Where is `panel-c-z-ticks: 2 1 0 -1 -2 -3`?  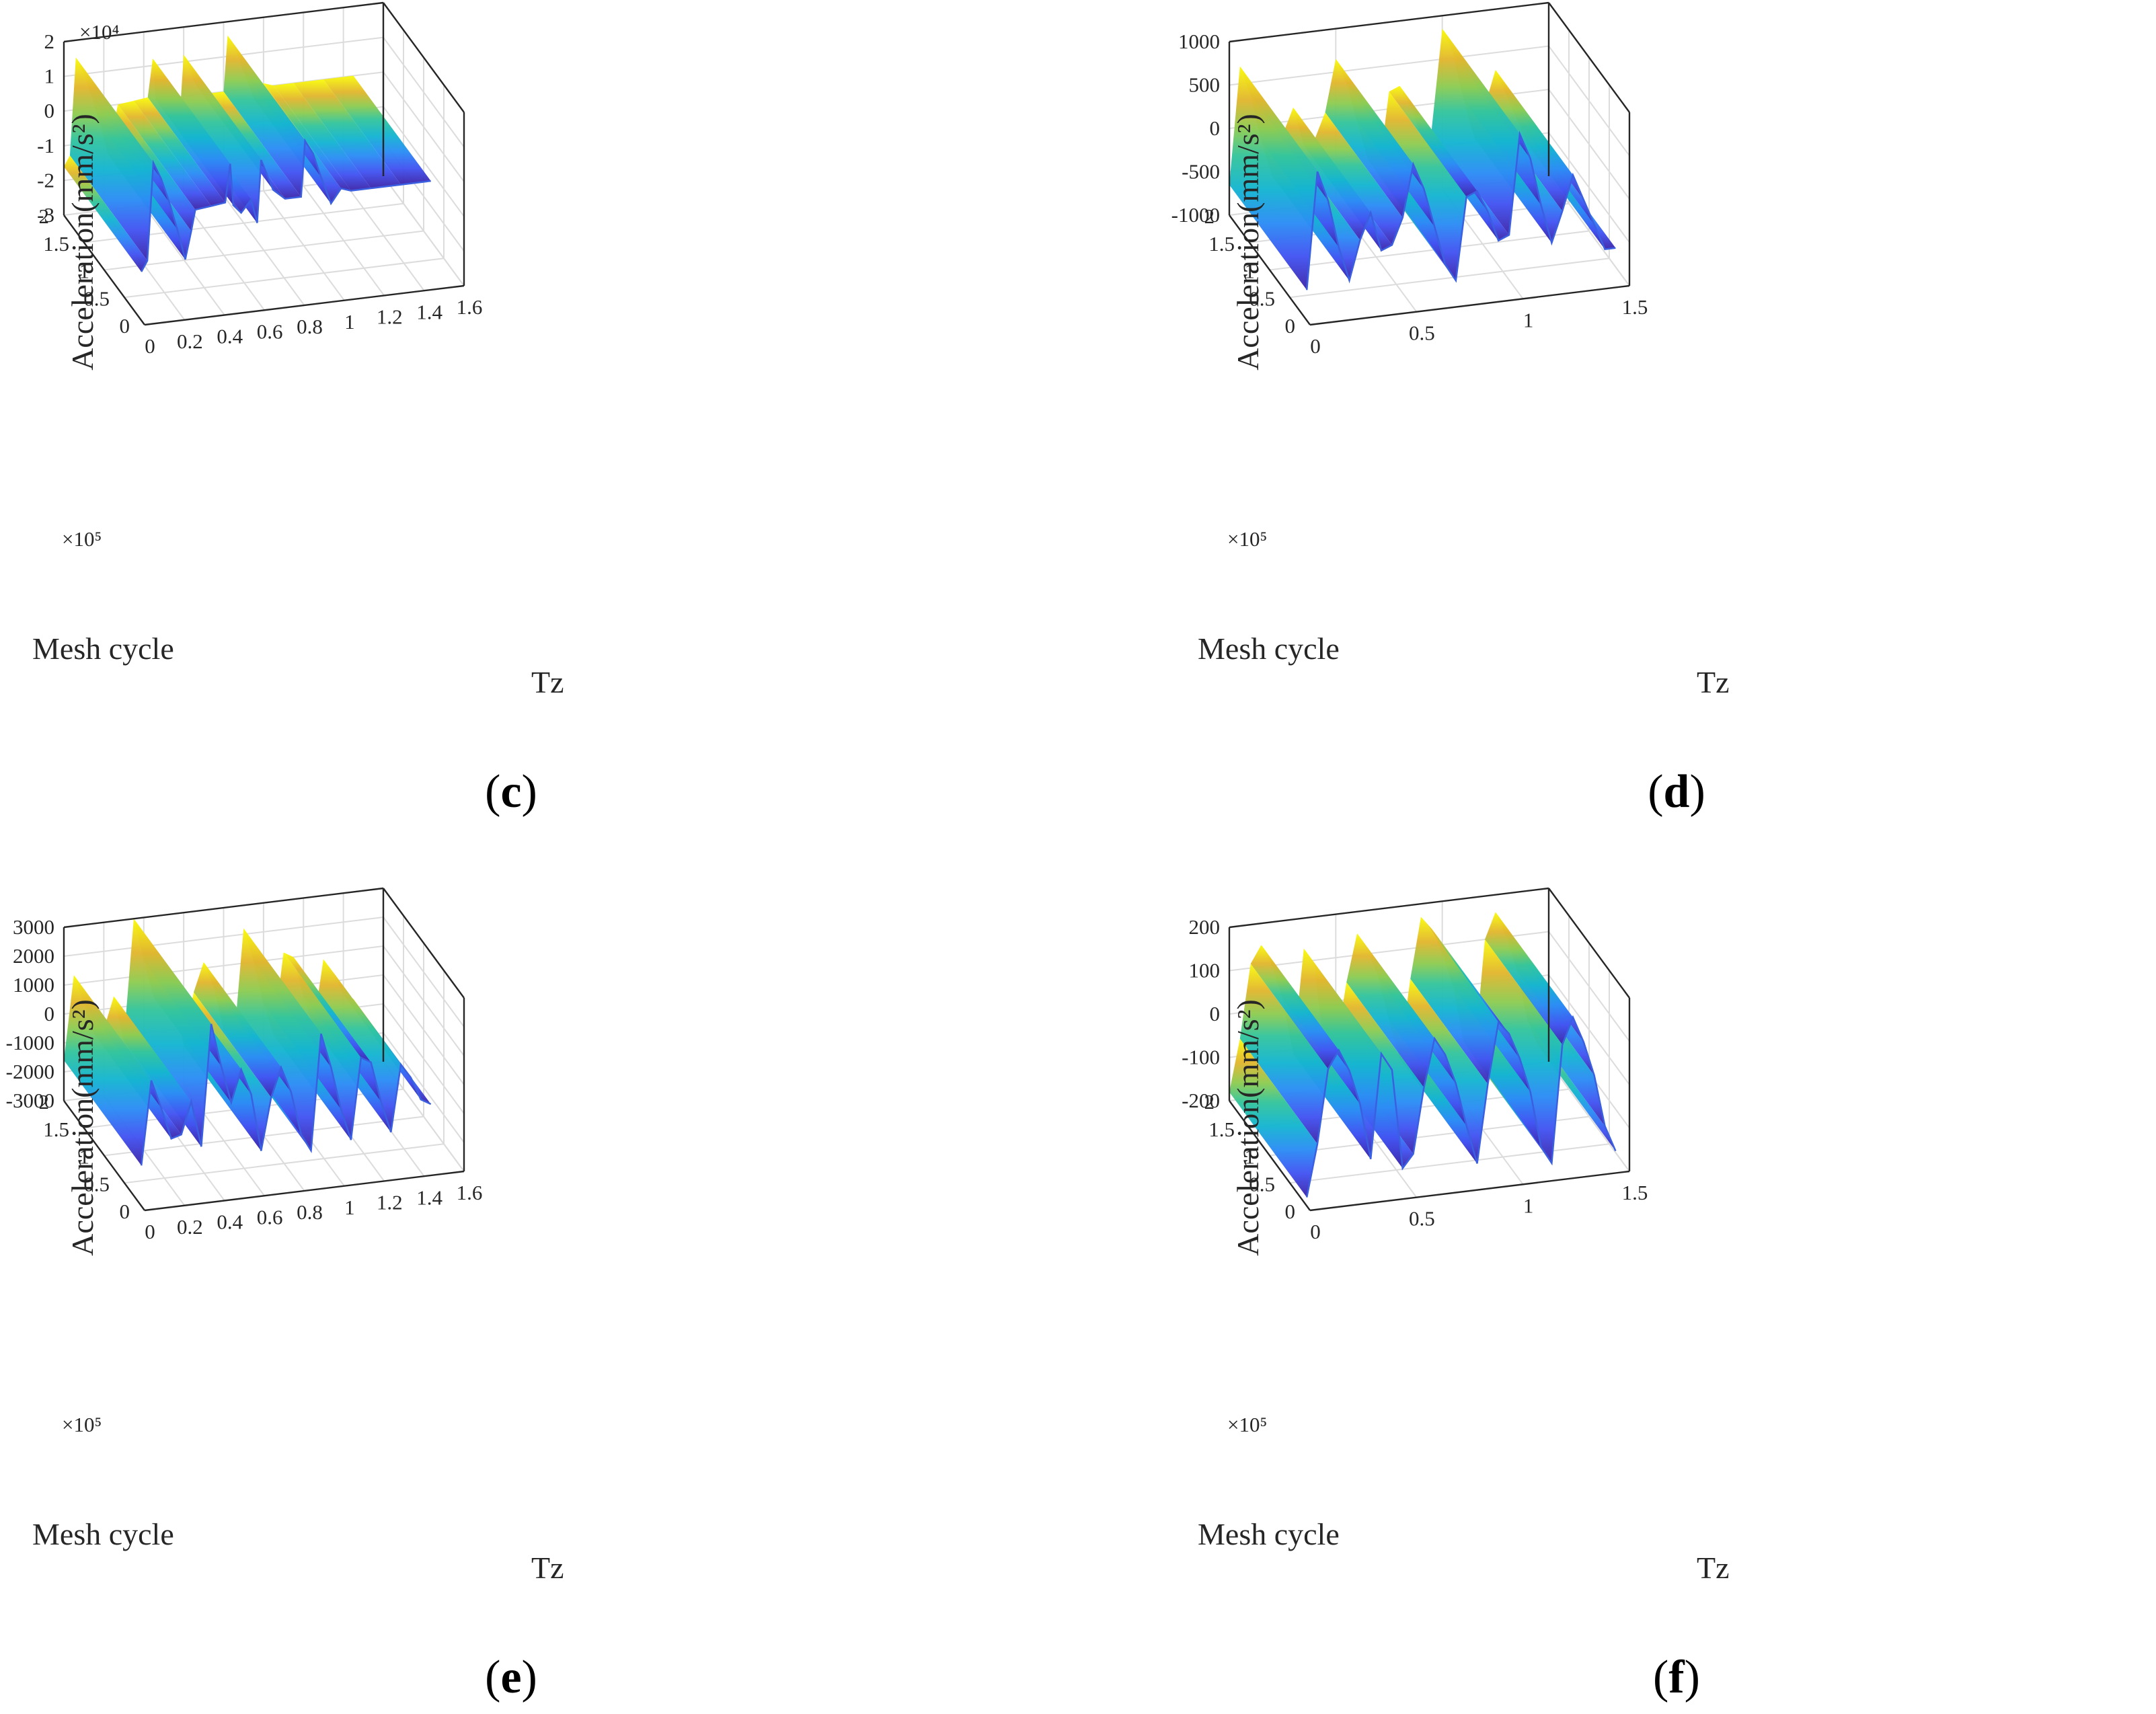
panel-c-z-ticks: 2 1 0 -1 -2 -3 is located at coordinates (46, 128).